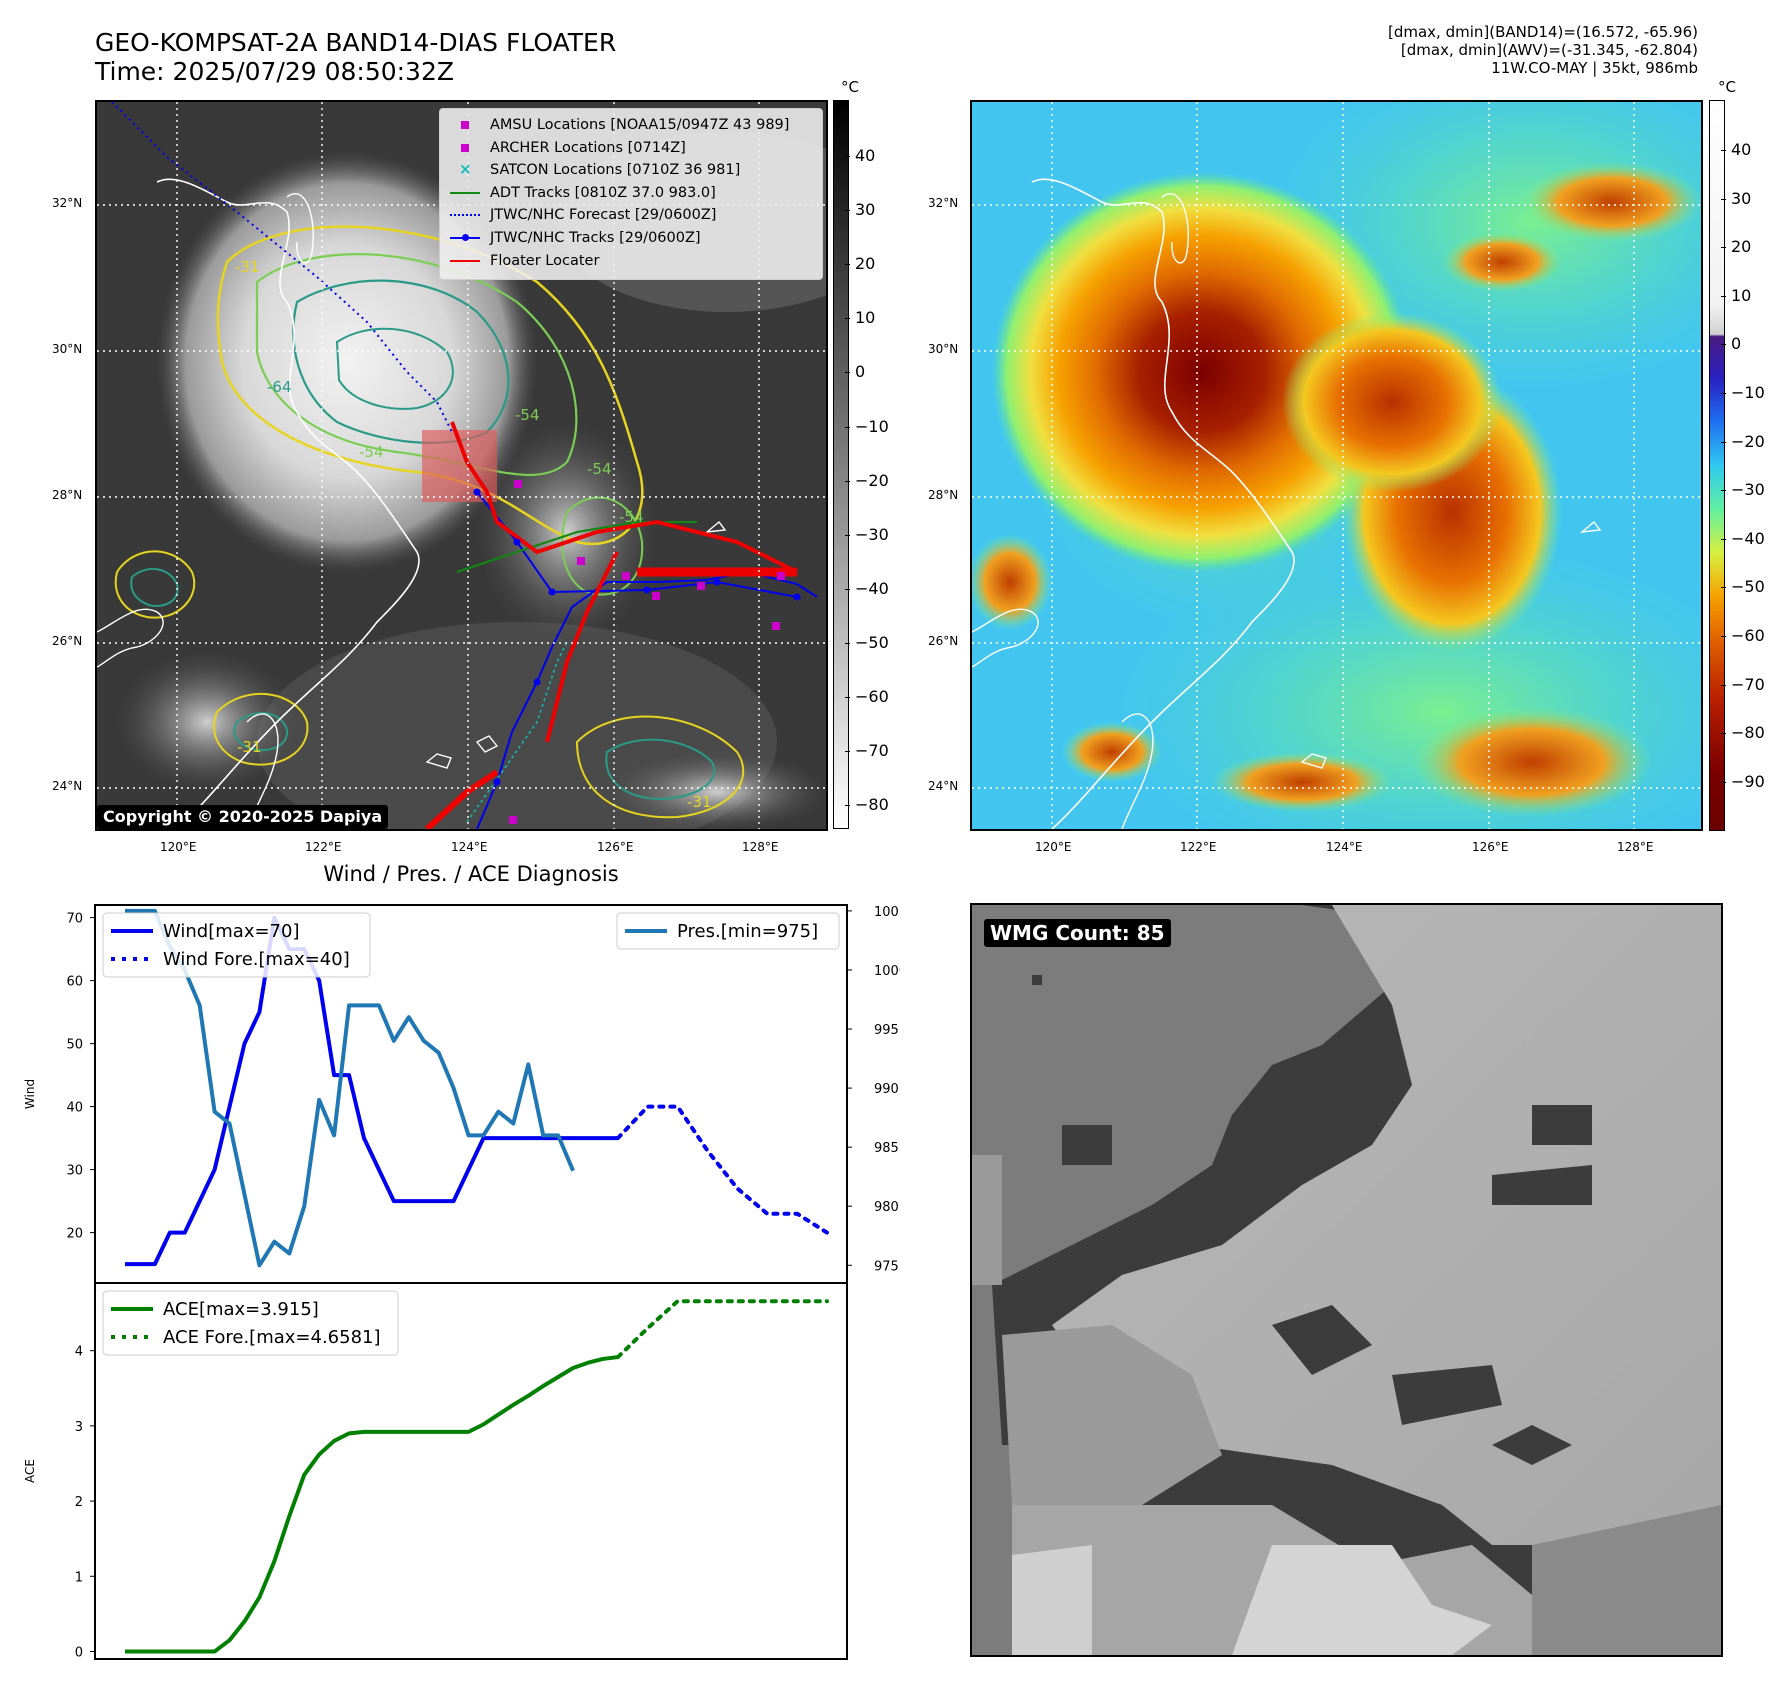 Image resolution: width=1788 pixels, height=1690 pixels. What do you see at coordinates (274, 71) in the screenshot?
I see `title-line2: Time: 2025/07/29 08:50:32Z` at bounding box center [274, 71].